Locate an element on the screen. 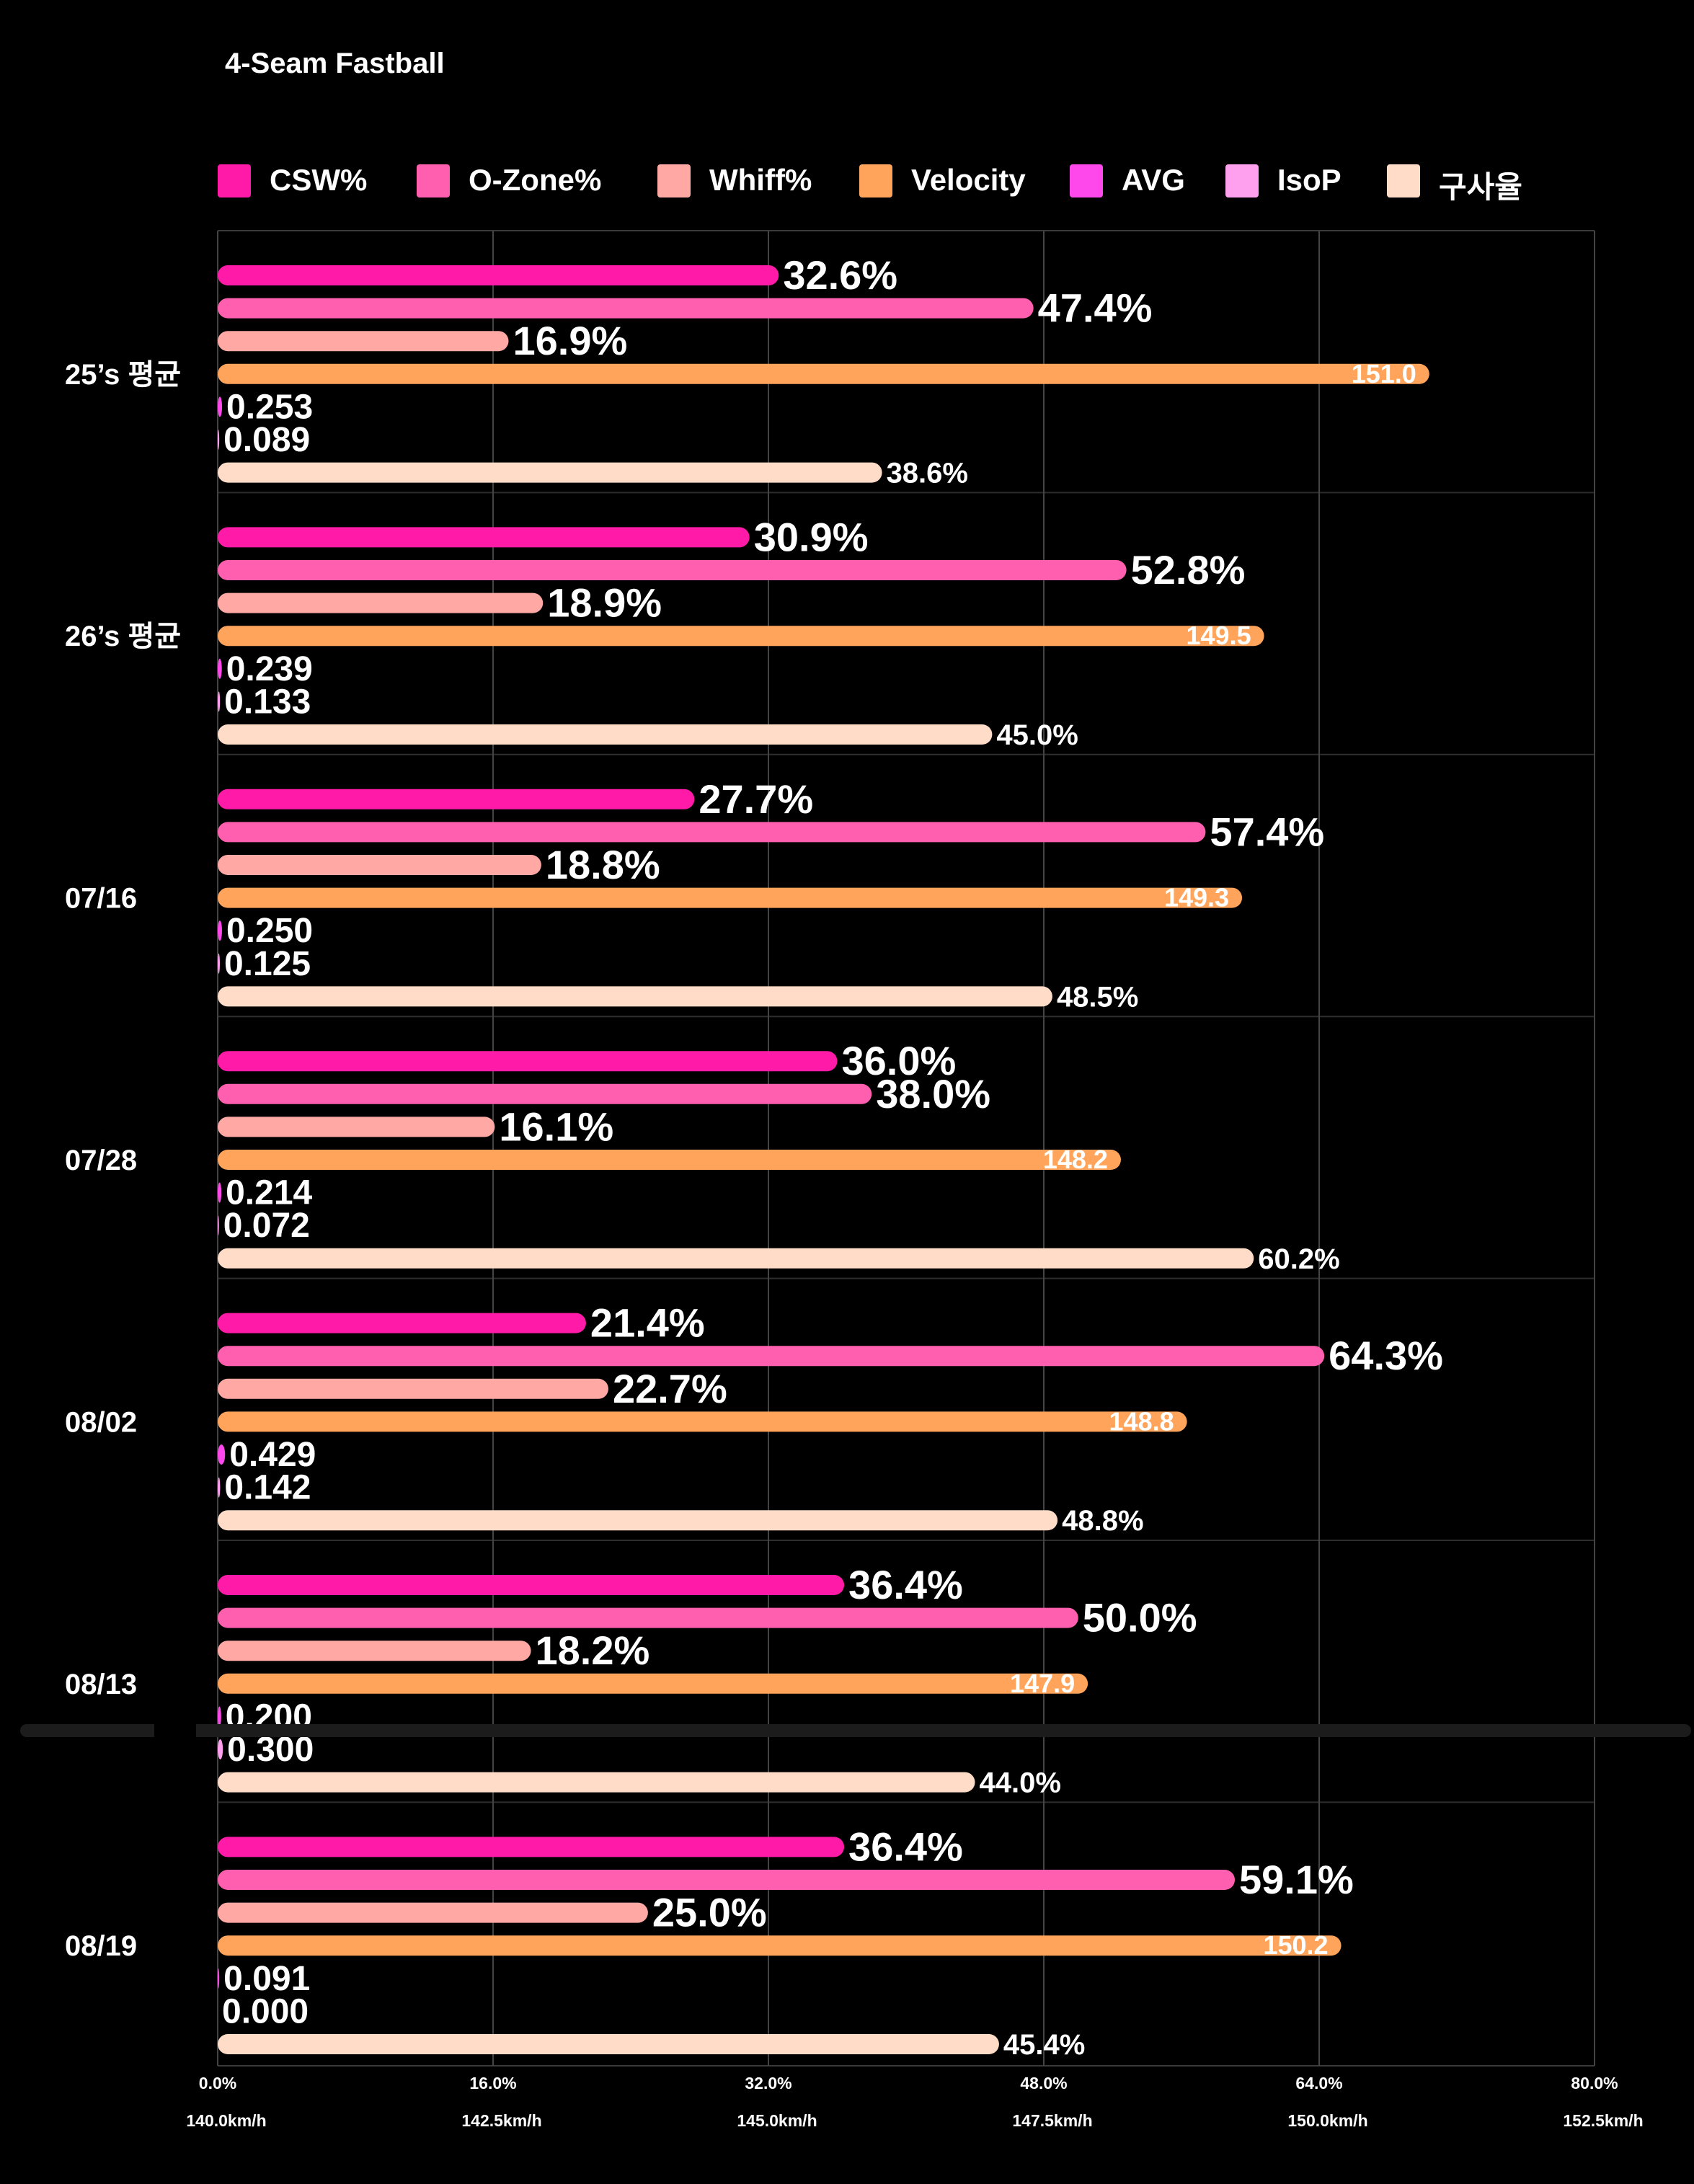 The width and height of the screenshot is (1694, 2184). category-label: 08/02 is located at coordinates (101, 1422).